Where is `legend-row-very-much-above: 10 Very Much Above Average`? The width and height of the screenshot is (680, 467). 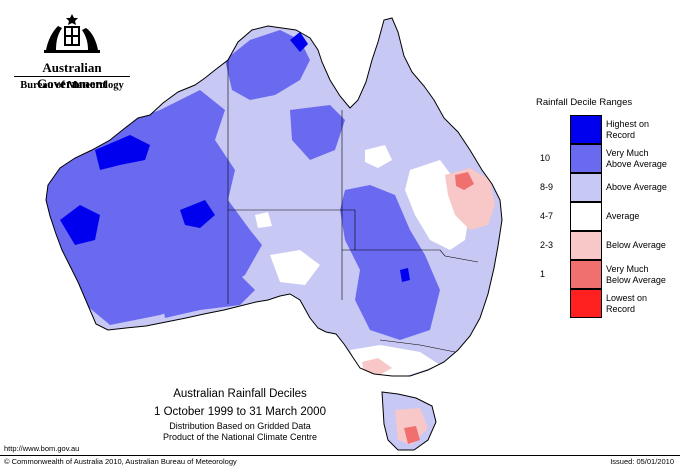 legend-row-very-much-above: 10 Very Much Above Average is located at coordinates (606, 158).